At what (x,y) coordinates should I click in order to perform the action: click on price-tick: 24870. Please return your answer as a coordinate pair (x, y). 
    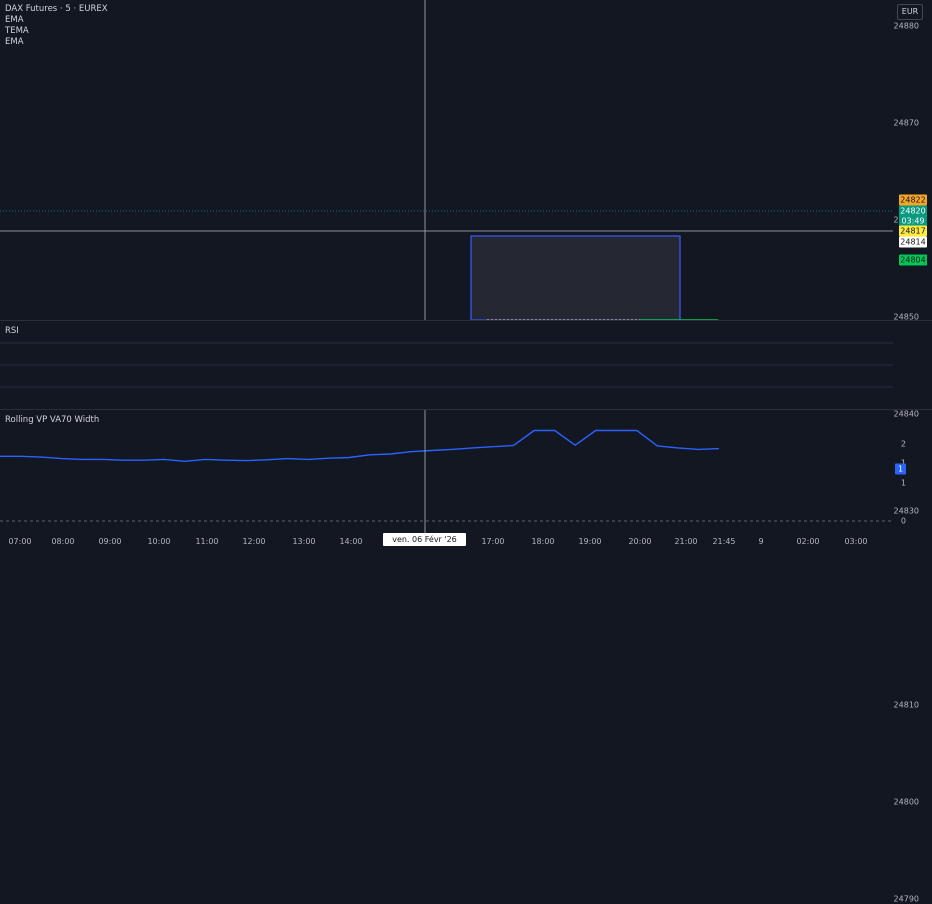
    Looking at the image, I should click on (906, 123).